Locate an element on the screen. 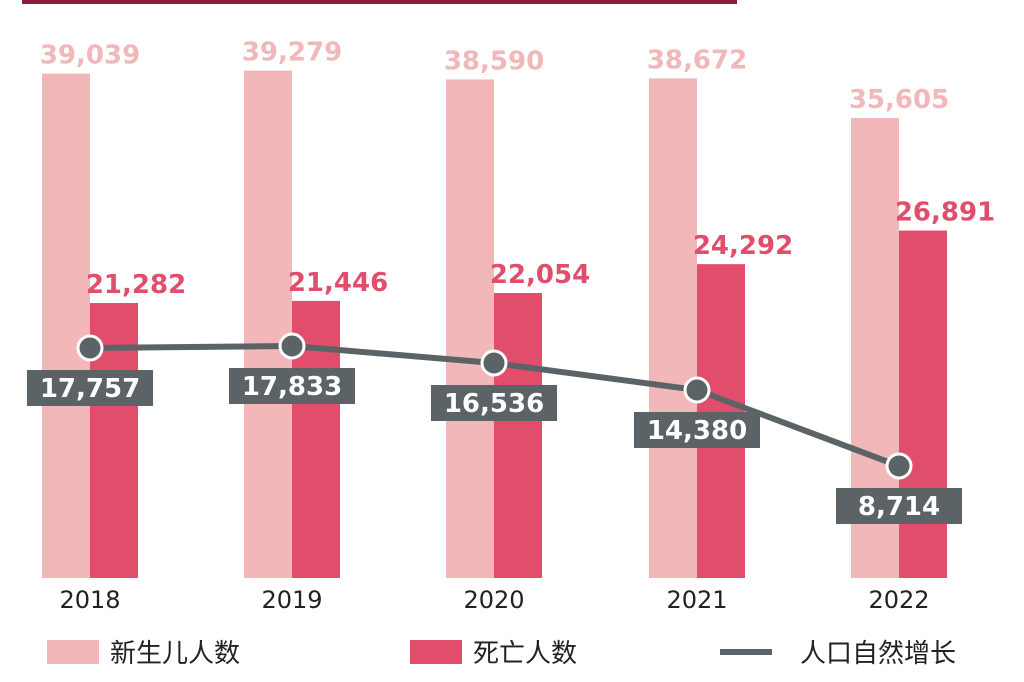  label-box-net-2019 is located at coordinates (292, 386).